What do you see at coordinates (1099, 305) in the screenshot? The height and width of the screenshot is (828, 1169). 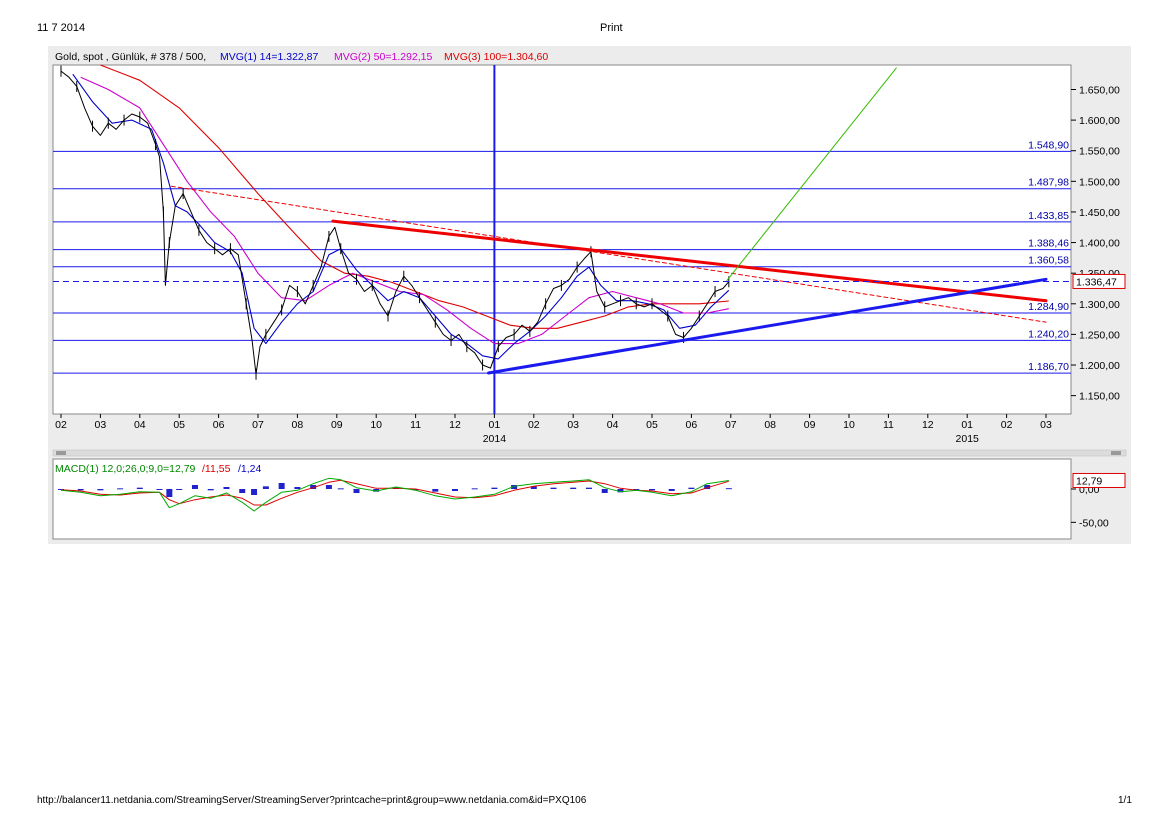 I see `y-tick-label: 1.300,00` at bounding box center [1099, 305].